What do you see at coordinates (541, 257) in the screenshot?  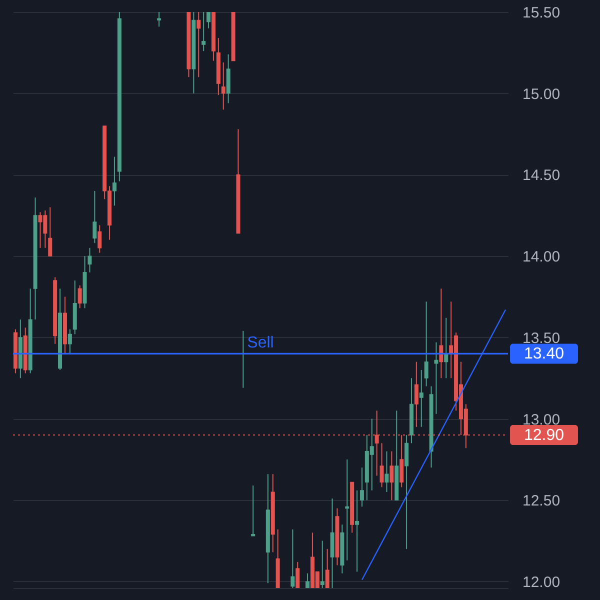 I see `y-tick-label: 14.00` at bounding box center [541, 257].